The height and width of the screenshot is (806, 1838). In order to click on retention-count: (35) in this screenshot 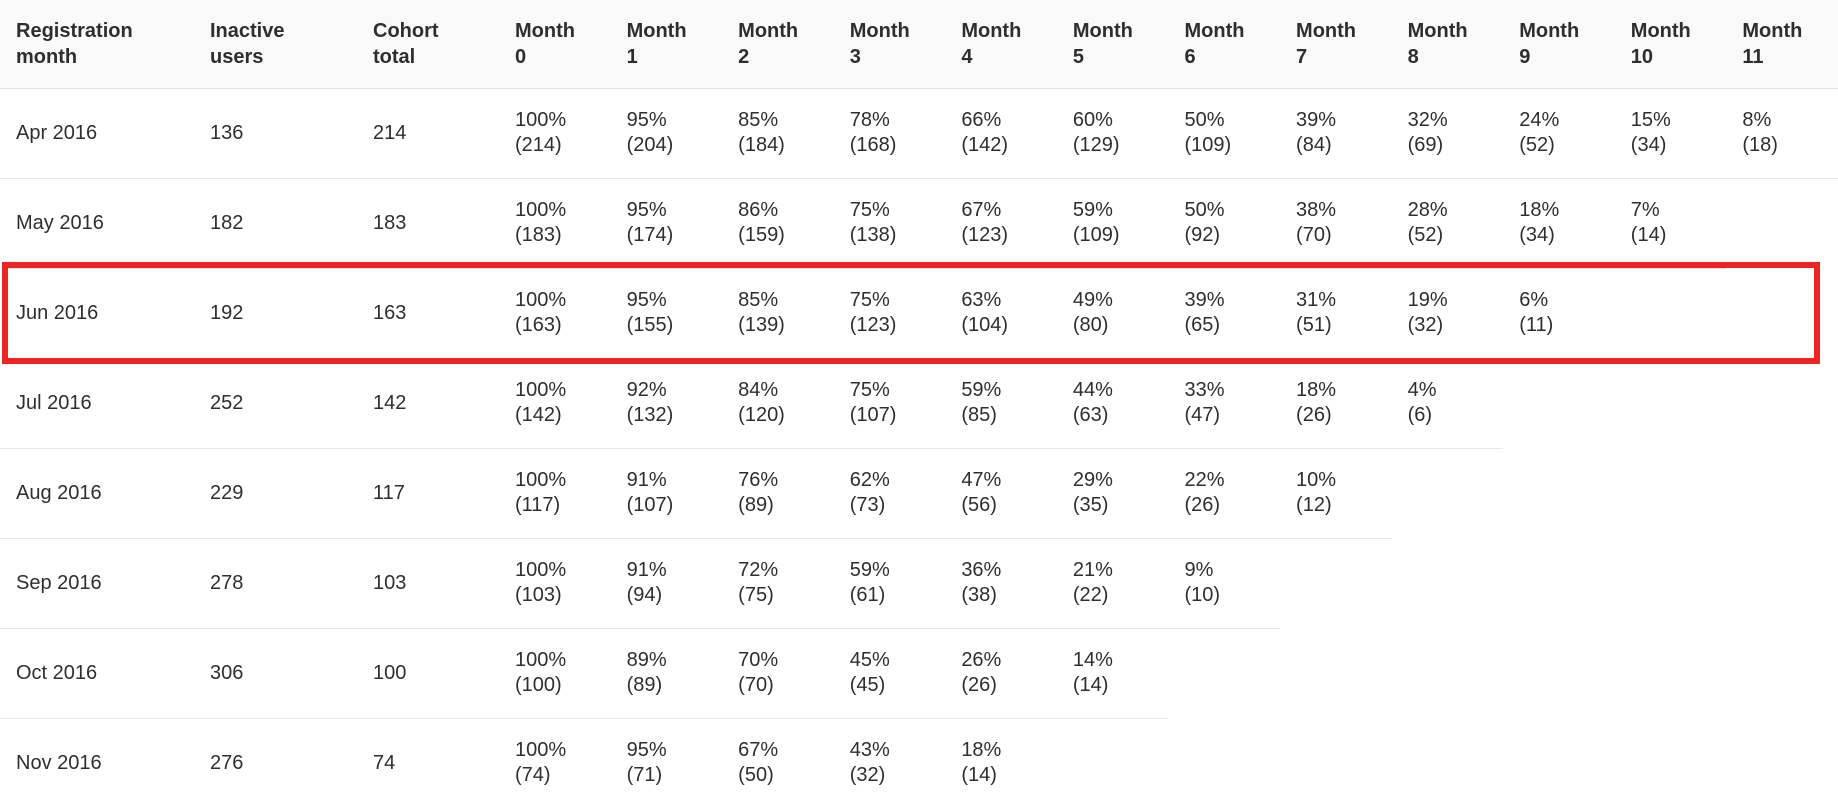, I will do `click(1090, 505)`.